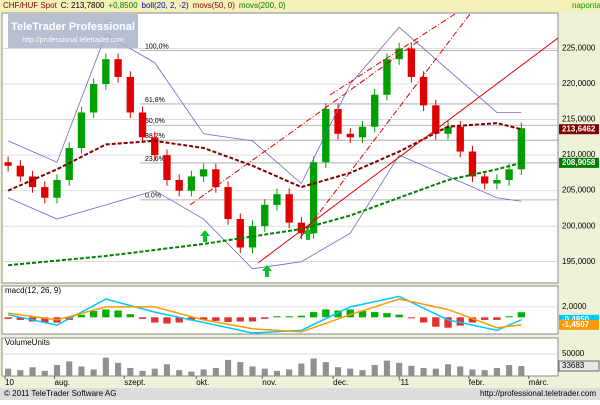 Image resolution: width=600 pixels, height=405 pixels. What do you see at coordinates (579, 190) in the screenshot?
I see `y-tick-label: 205,0000` at bounding box center [579, 190].